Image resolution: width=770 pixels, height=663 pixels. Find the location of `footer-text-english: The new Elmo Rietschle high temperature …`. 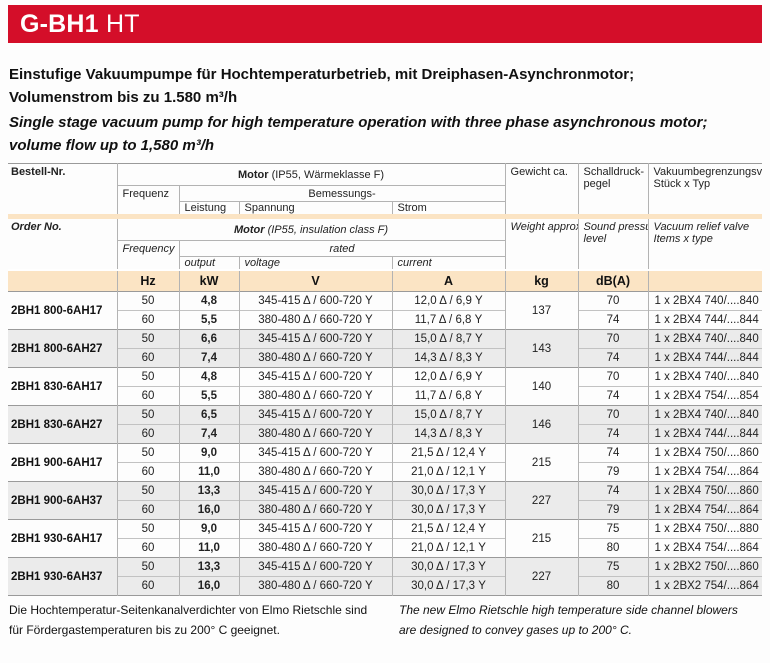

footer-text-english: The new Elmo Rietschle high temperature … is located at coordinates (580, 620).